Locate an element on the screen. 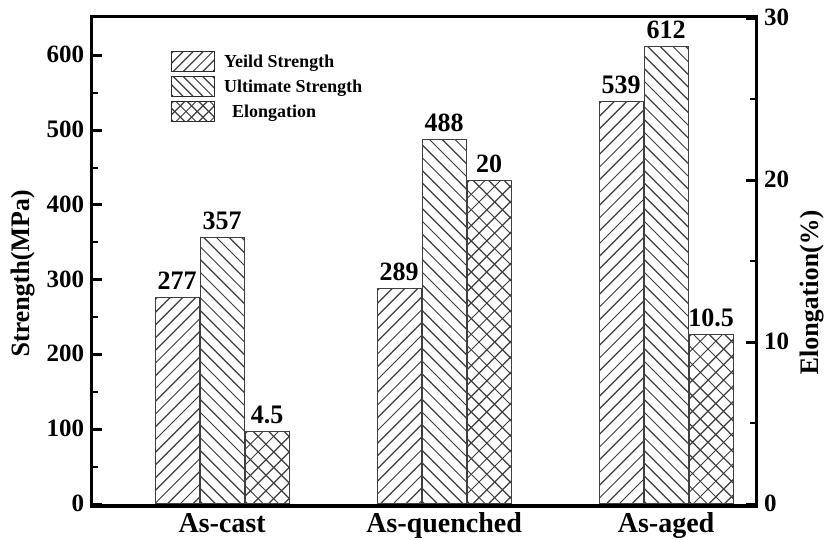 Image resolution: width=832 pixels, height=540 pixels. left-tick-label: 400 is located at coordinates (65, 204).